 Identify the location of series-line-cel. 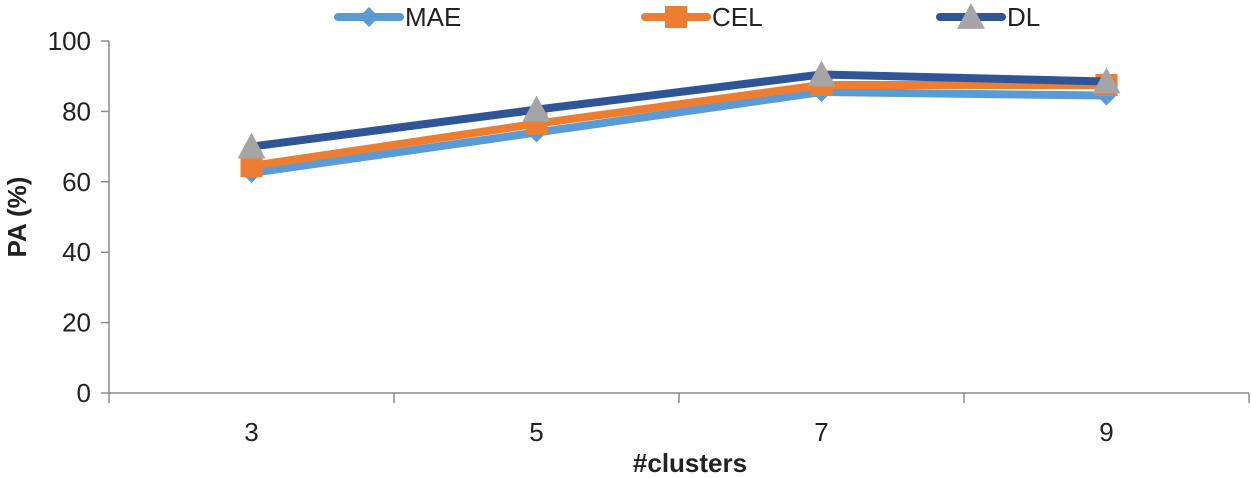
(679, 125).